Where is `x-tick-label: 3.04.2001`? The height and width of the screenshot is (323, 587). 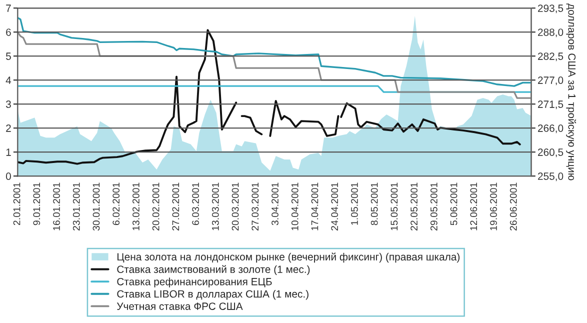 x-tick-label: 3.04.2001 is located at coordinates (275, 204).